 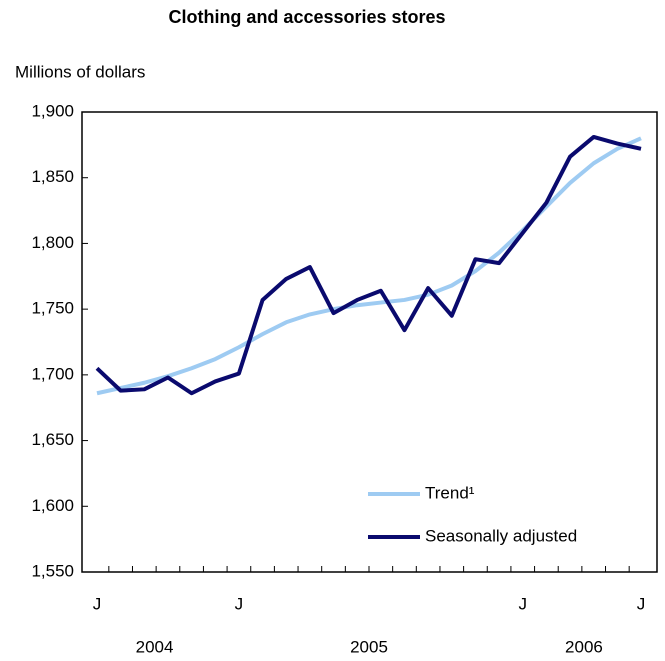 What do you see at coordinates (369, 646) in the screenshot?
I see `x-group-label: 2005` at bounding box center [369, 646].